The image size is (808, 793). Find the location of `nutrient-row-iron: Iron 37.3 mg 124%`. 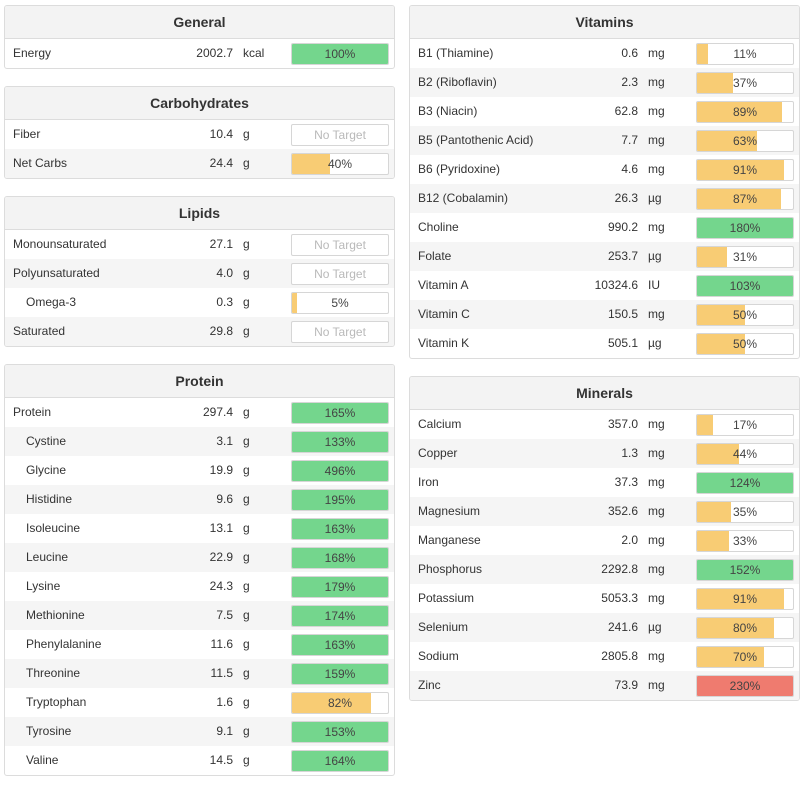

nutrient-row-iron: Iron 37.3 mg 124% is located at coordinates (604, 482).